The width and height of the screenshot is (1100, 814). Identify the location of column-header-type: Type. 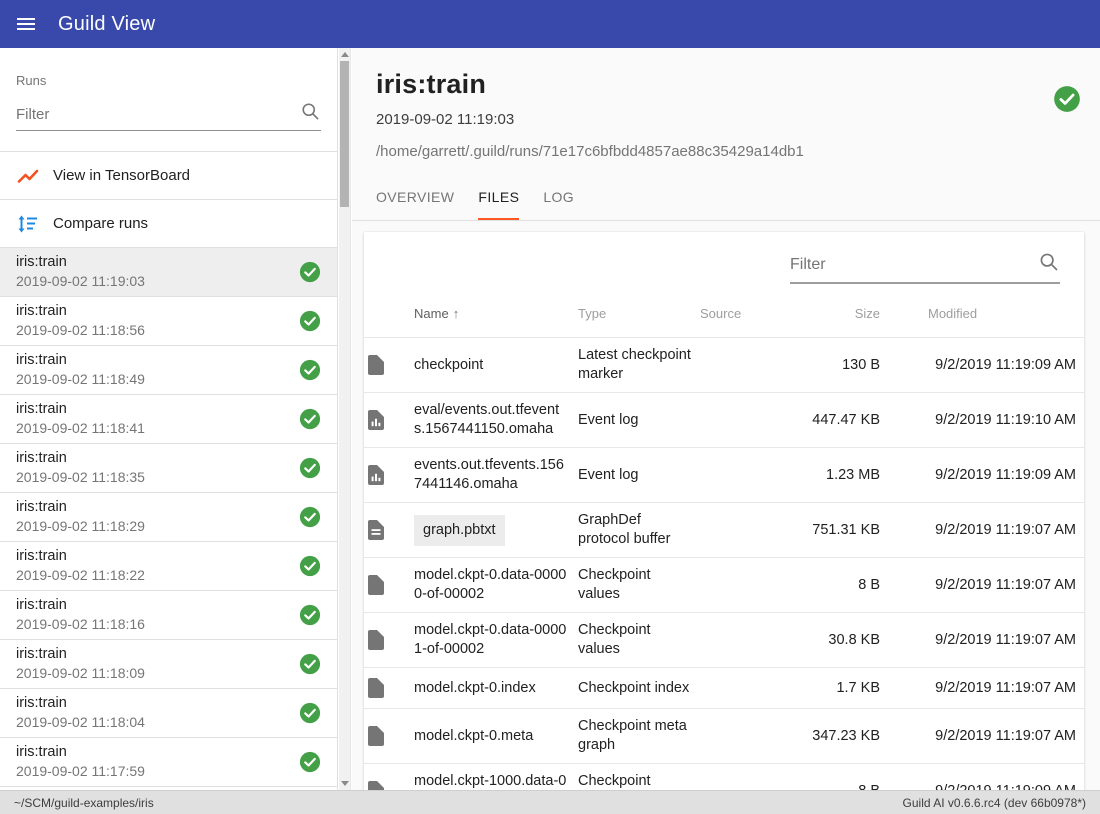
(592, 313).